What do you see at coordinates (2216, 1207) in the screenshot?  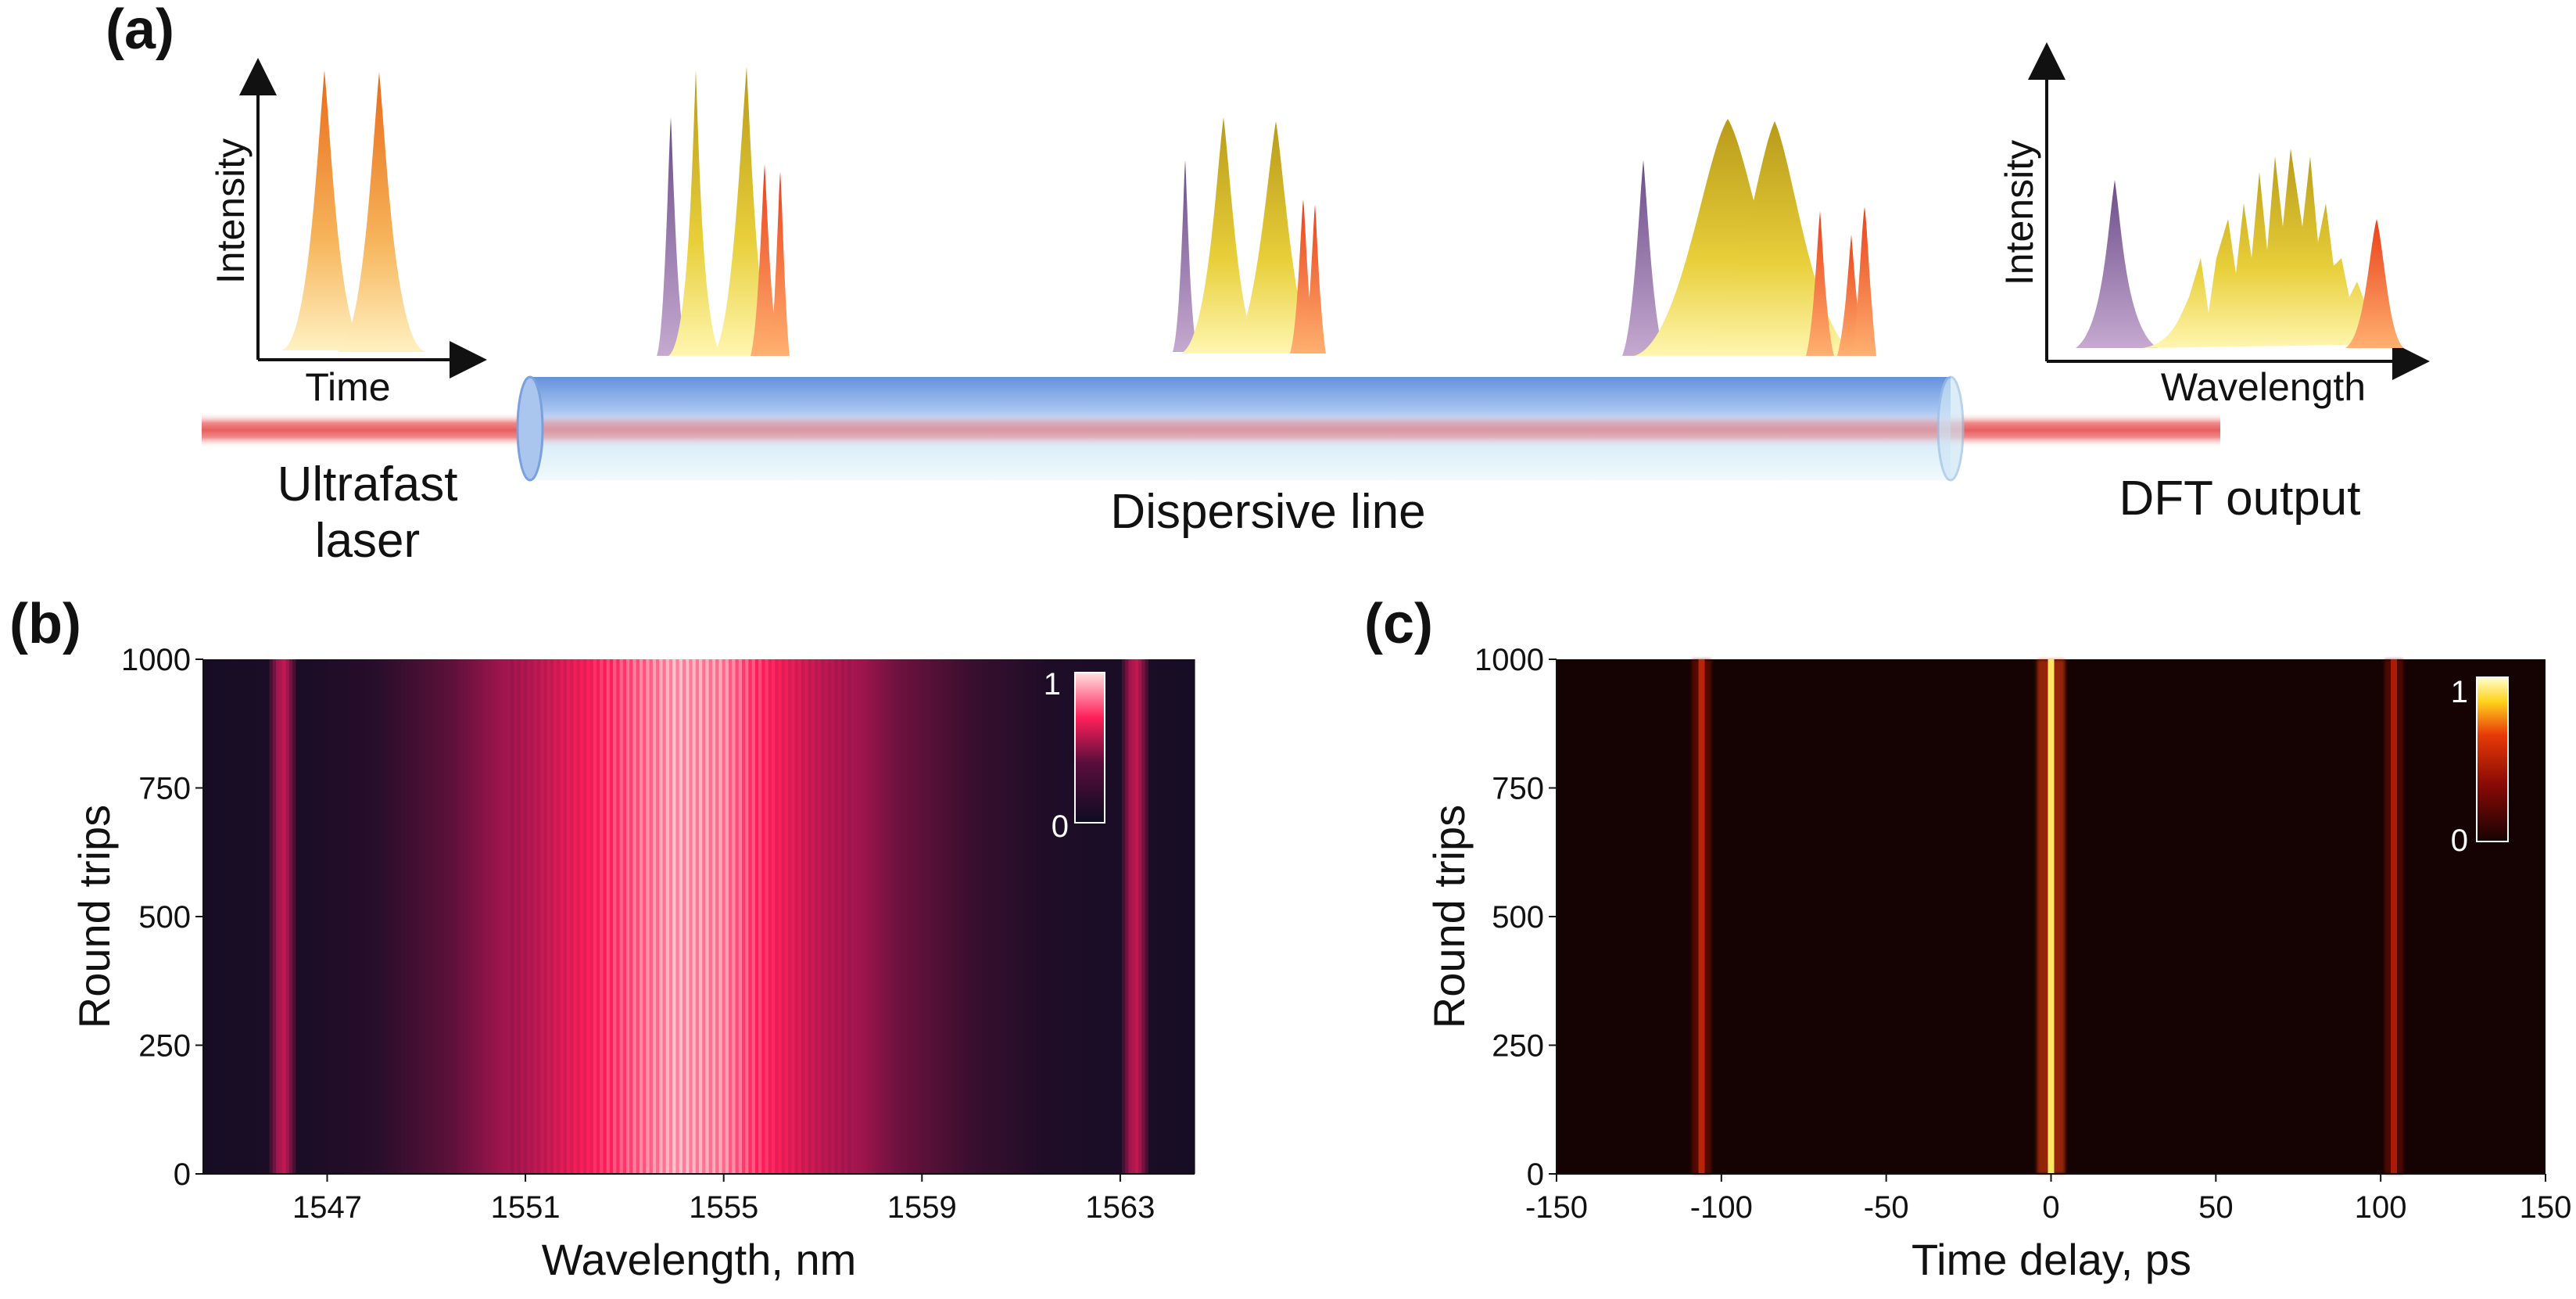 I see `x-tick-label: 50` at bounding box center [2216, 1207].